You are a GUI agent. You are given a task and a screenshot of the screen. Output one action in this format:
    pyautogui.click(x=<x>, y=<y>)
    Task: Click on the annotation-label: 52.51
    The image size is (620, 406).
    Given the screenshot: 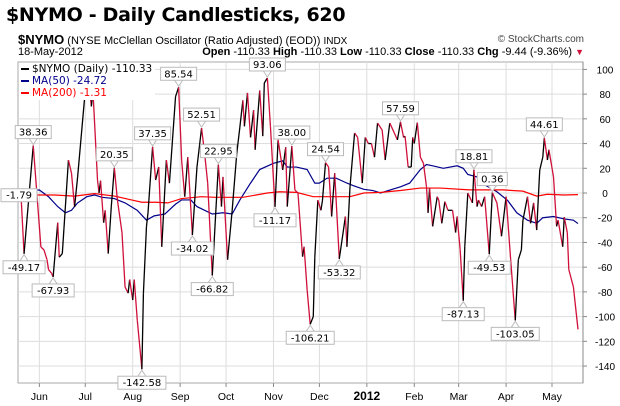 What is the action you would take?
    pyautogui.click(x=201, y=115)
    